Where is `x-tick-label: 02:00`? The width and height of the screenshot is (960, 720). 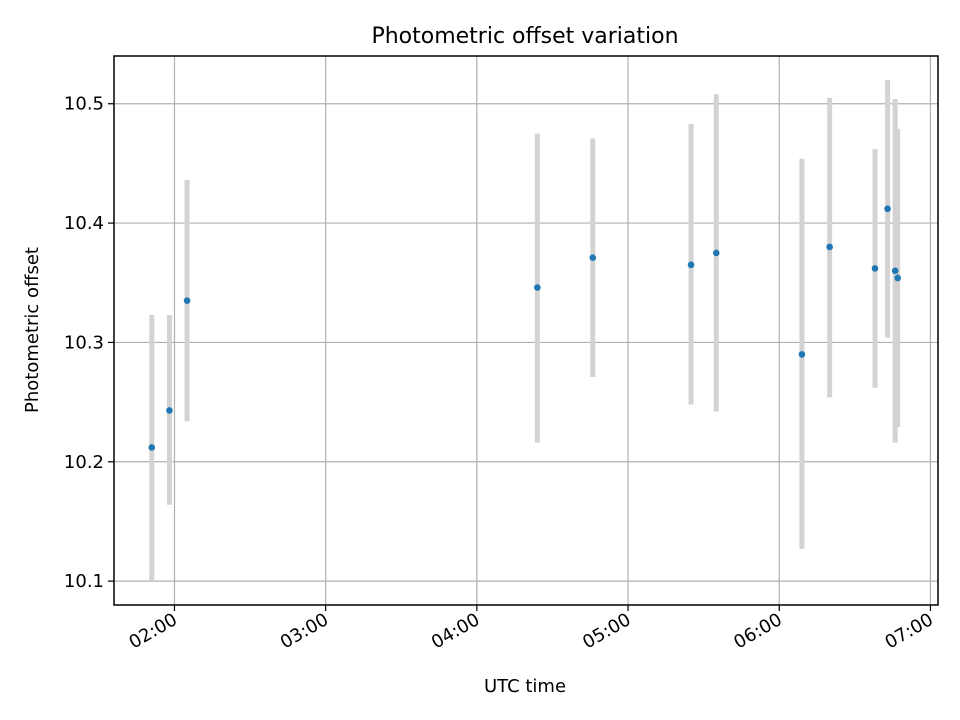
x-tick-label: 02:00 is located at coordinates (153, 631).